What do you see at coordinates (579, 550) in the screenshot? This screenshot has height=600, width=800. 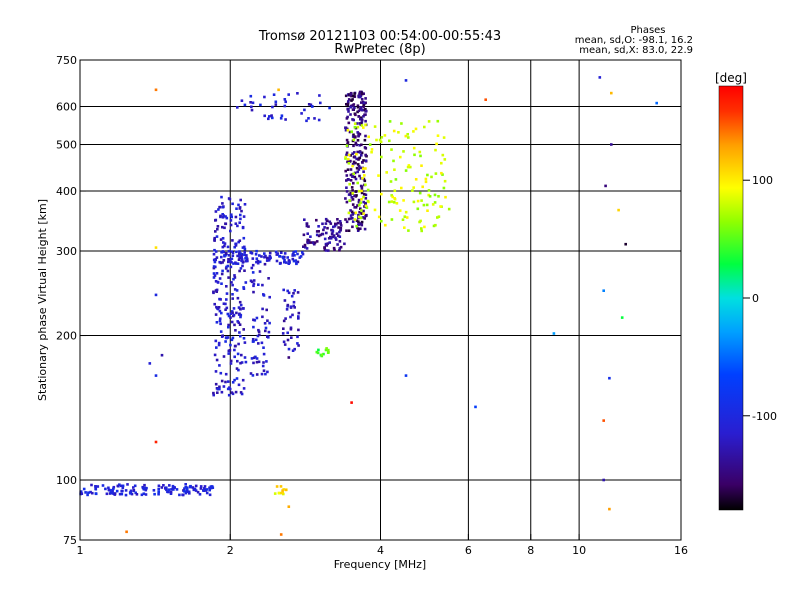 I see `x-tick-label: 10` at bounding box center [579, 550].